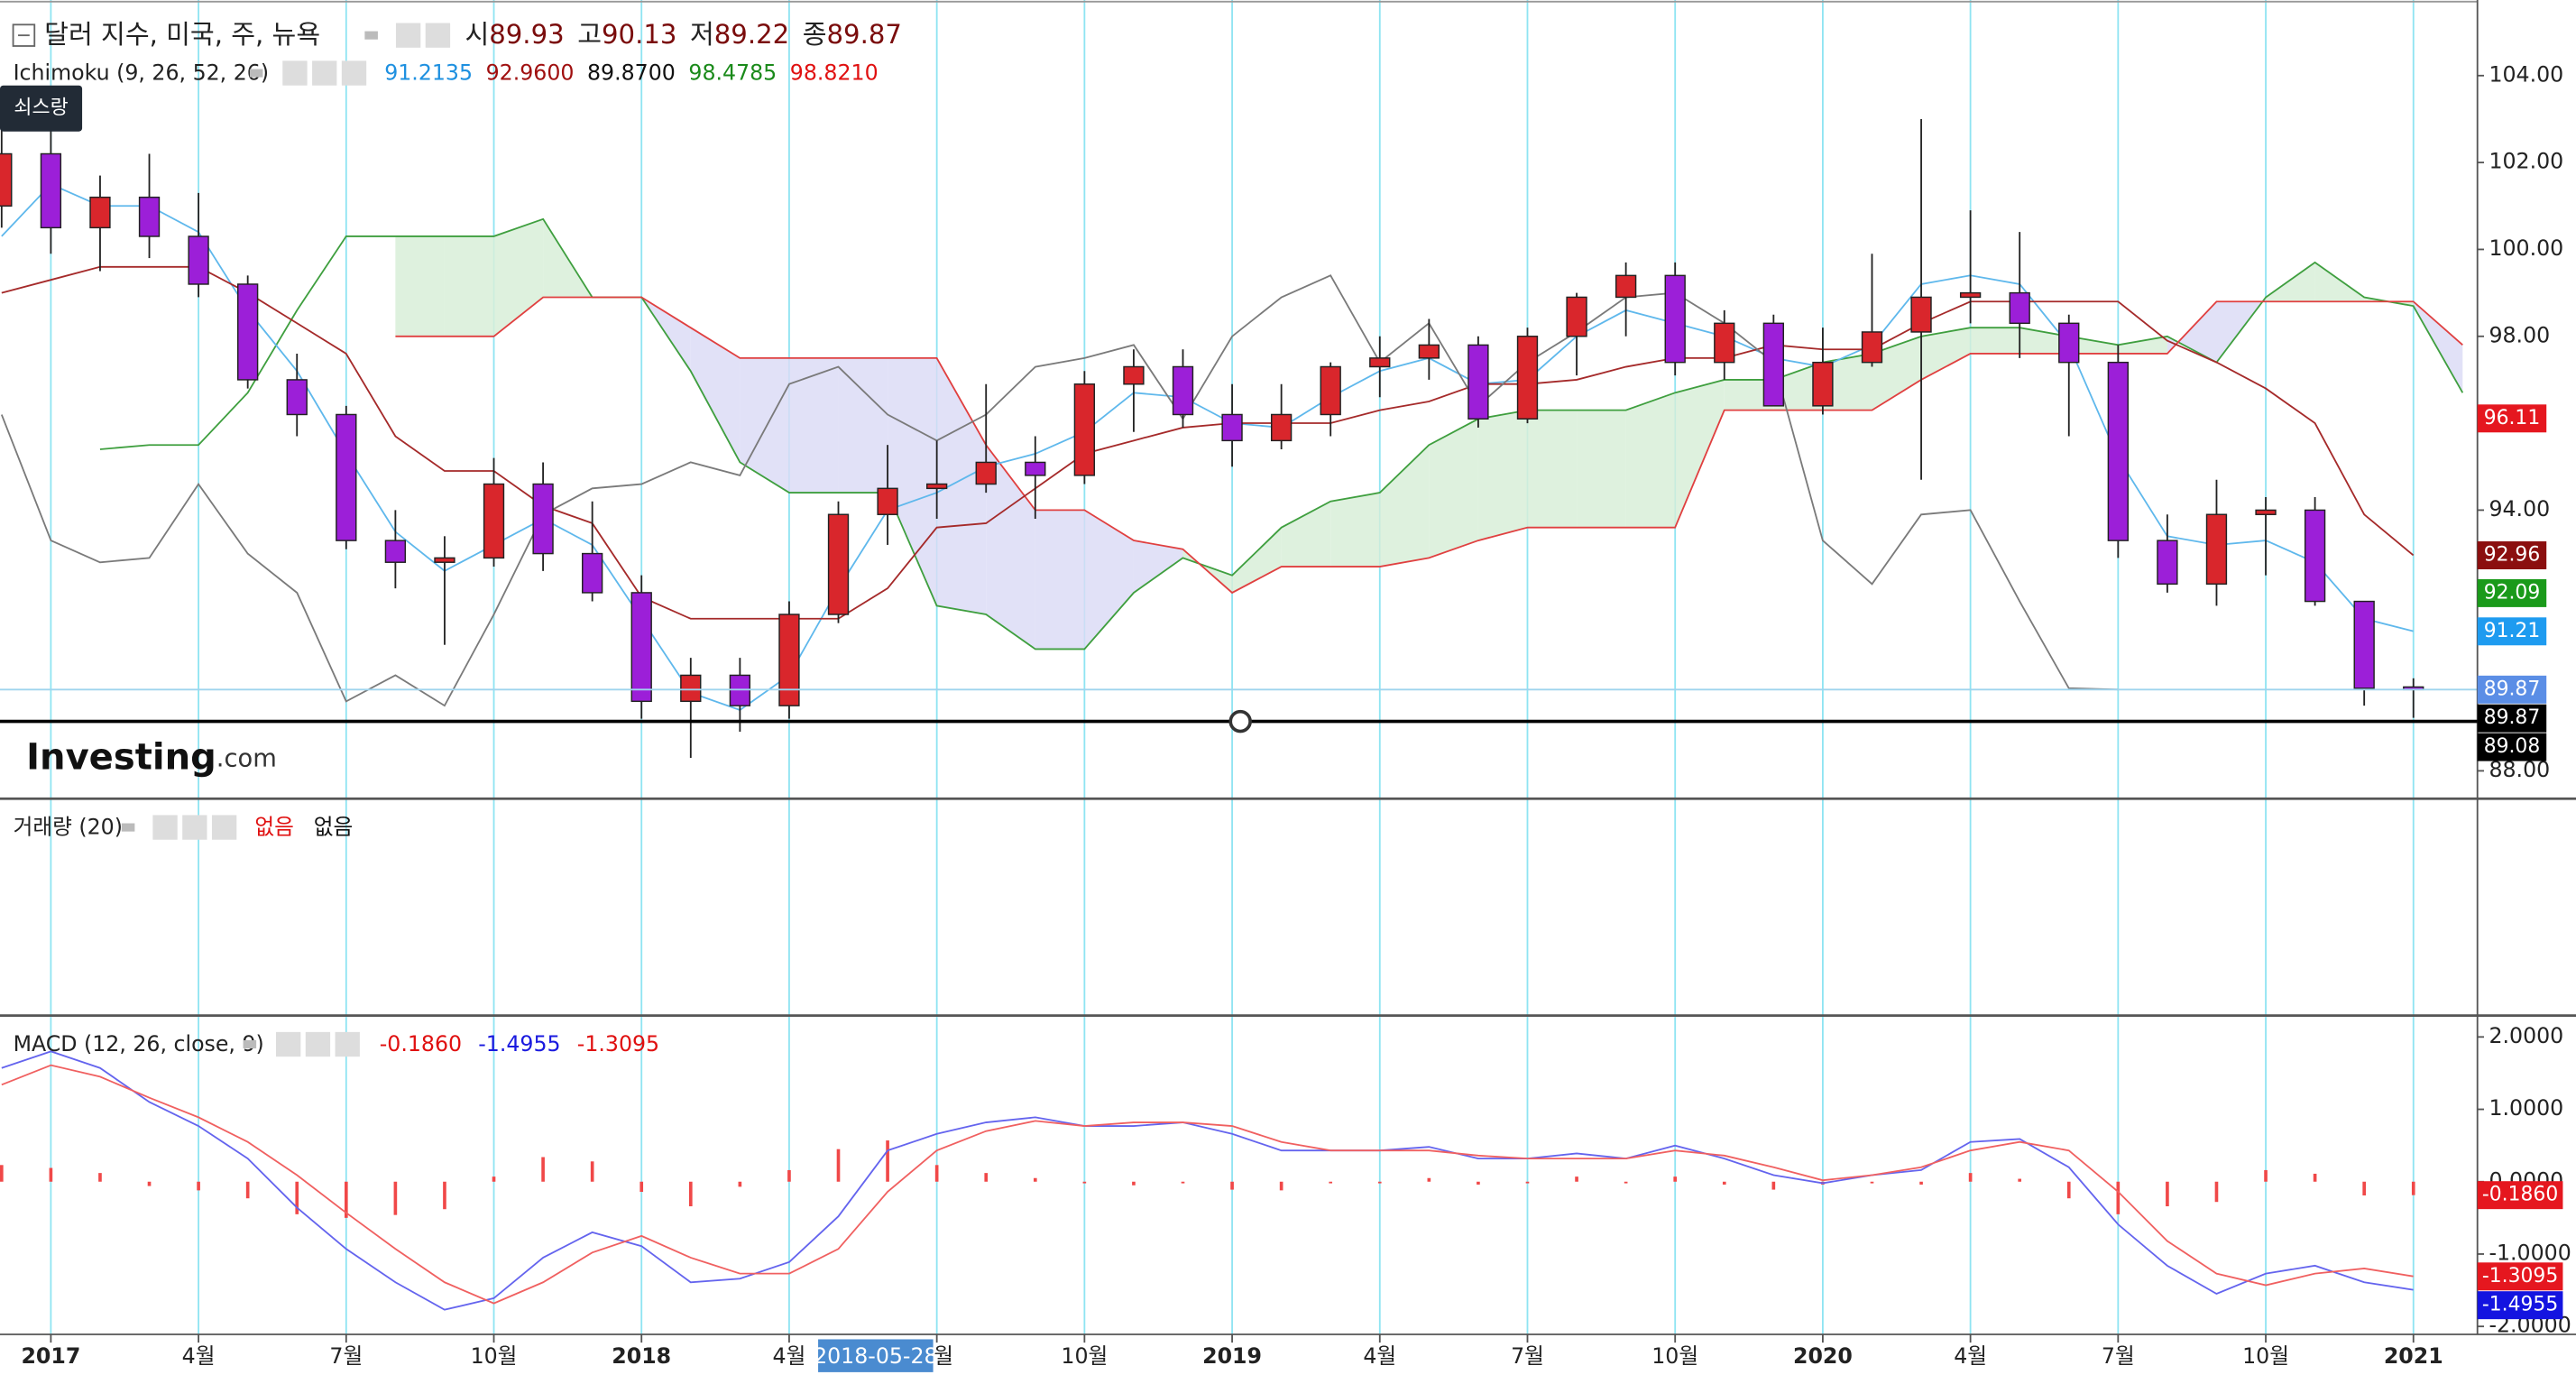 This screenshot has height=1384, width=2576. Describe the element at coordinates (2526, 74) in the screenshot. I see `y-tick-label: 104.00` at that location.